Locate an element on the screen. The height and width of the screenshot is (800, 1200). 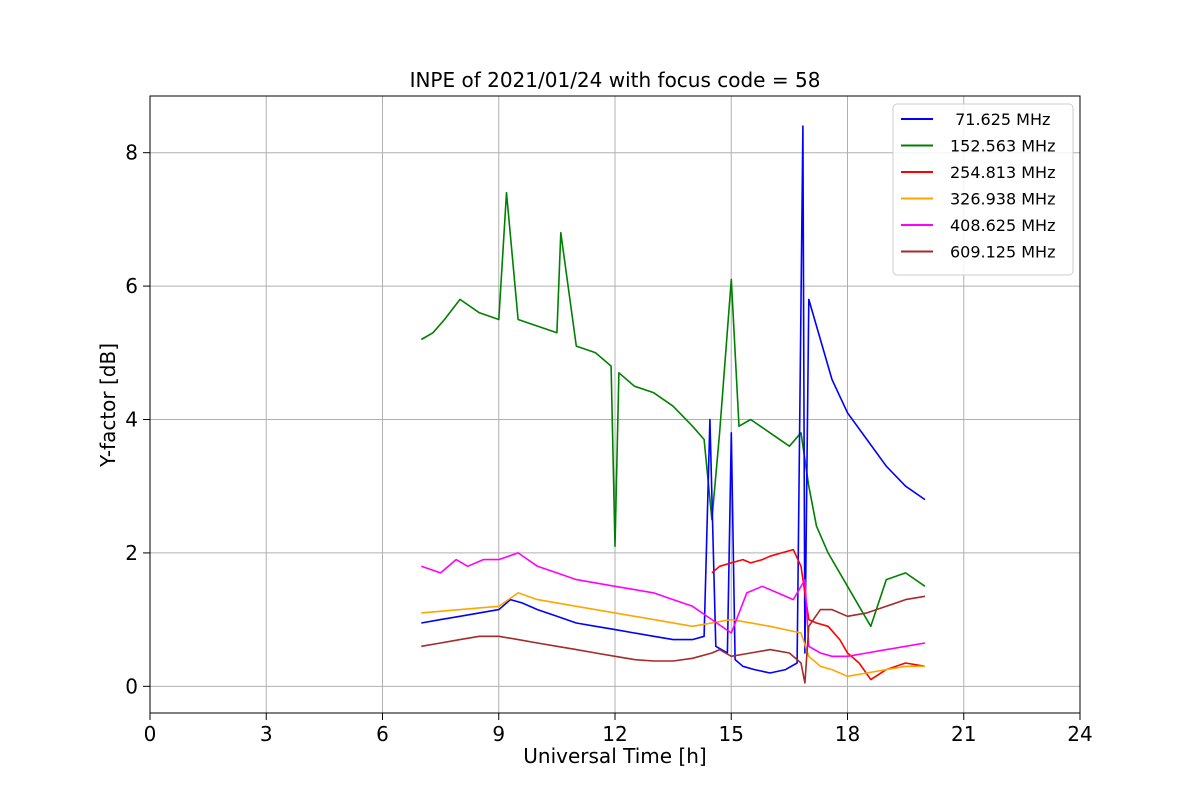
x-tick-label: 3 is located at coordinates (266, 734).